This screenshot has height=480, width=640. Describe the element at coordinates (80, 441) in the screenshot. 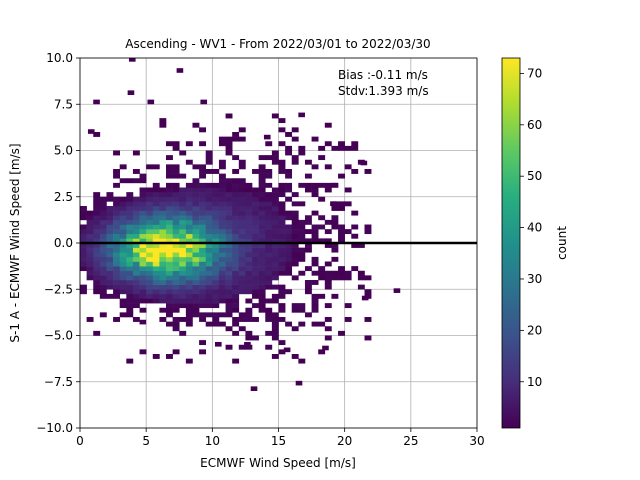

I see `x-tick-label: 0` at that location.